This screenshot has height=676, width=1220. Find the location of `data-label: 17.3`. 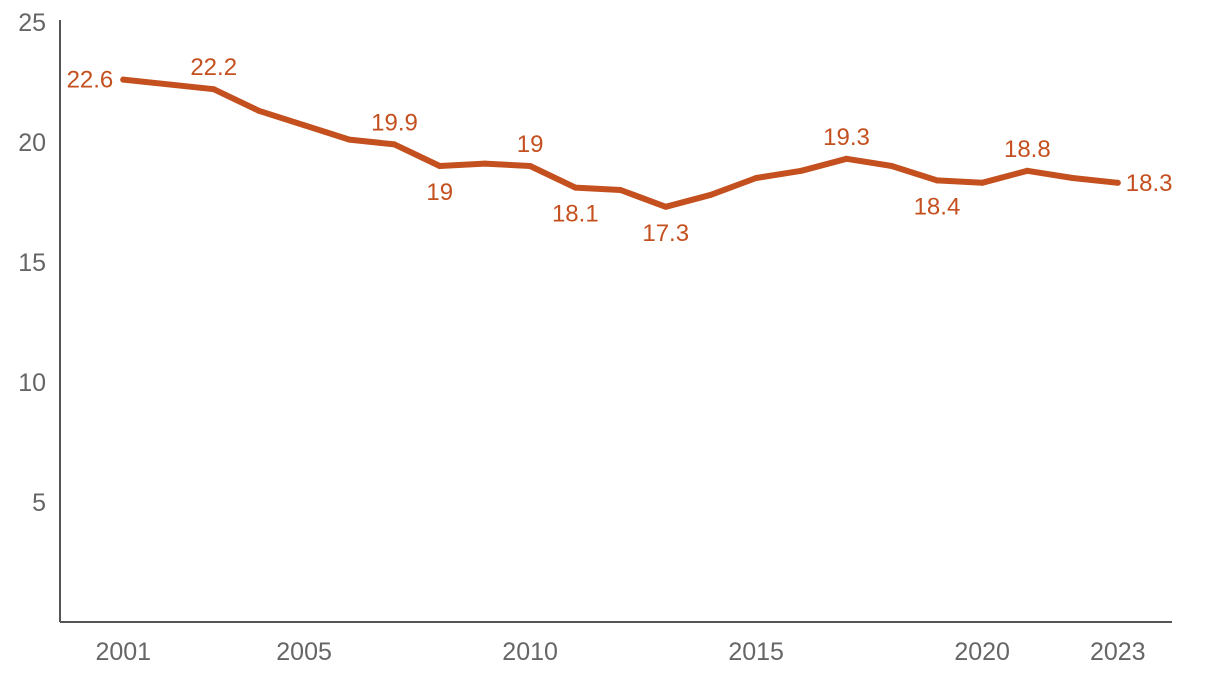

data-label: 17.3 is located at coordinates (665, 233).